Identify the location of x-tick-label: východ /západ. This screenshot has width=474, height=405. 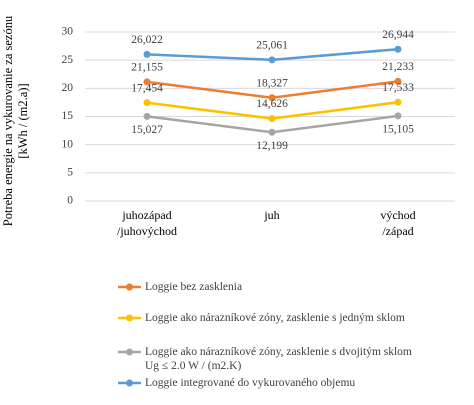
(398, 223).